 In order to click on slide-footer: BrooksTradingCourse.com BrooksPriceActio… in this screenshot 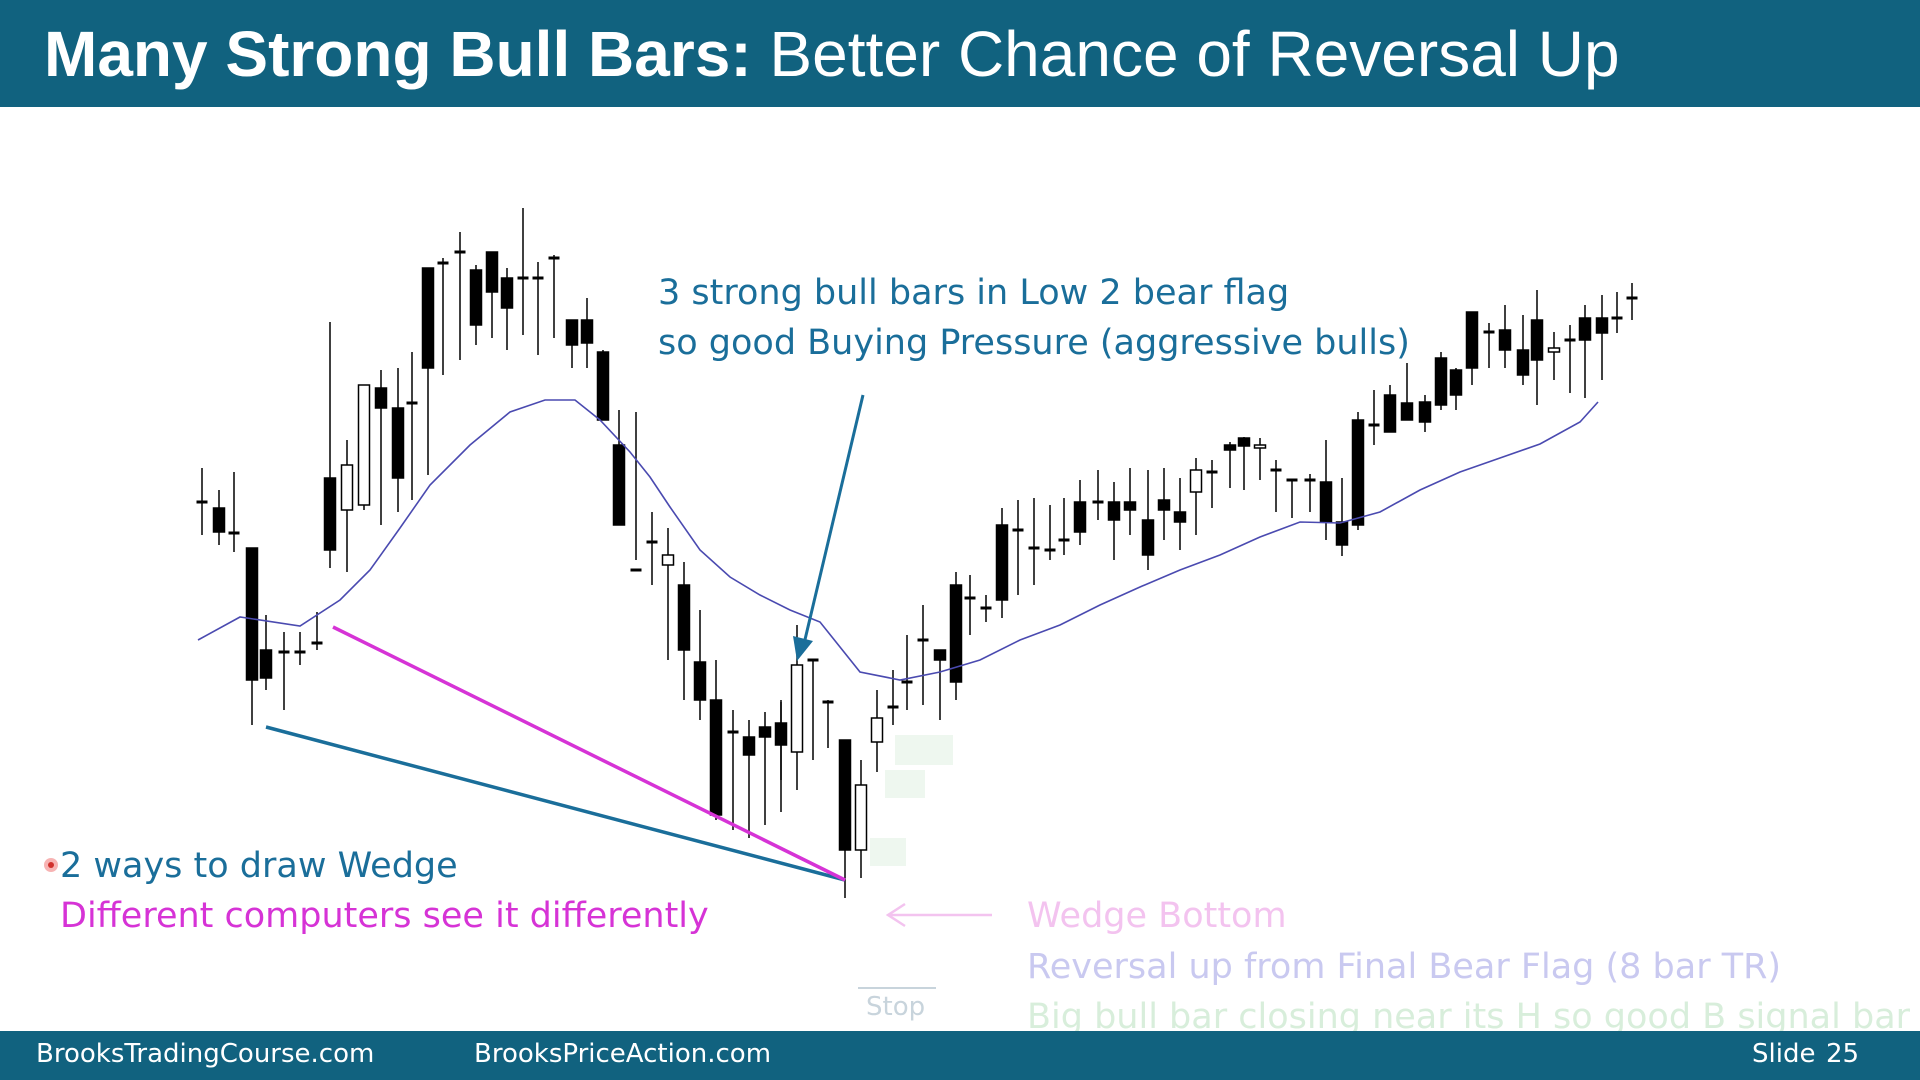, I will do `click(960, 1055)`.